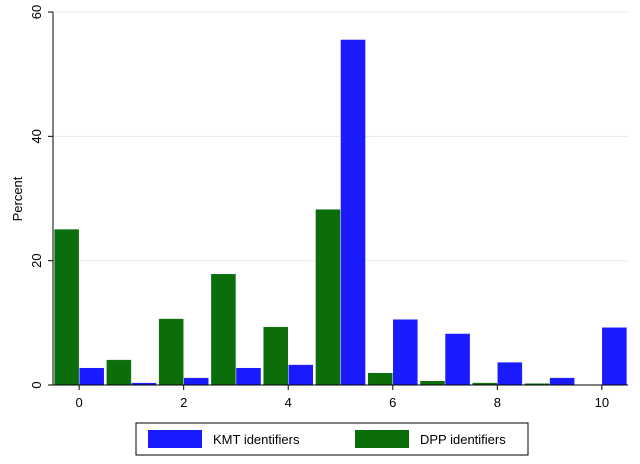 The image size is (640, 464). What do you see at coordinates (41, 197) in the screenshot?
I see `y-ticks: 0 20 40 60` at bounding box center [41, 197].